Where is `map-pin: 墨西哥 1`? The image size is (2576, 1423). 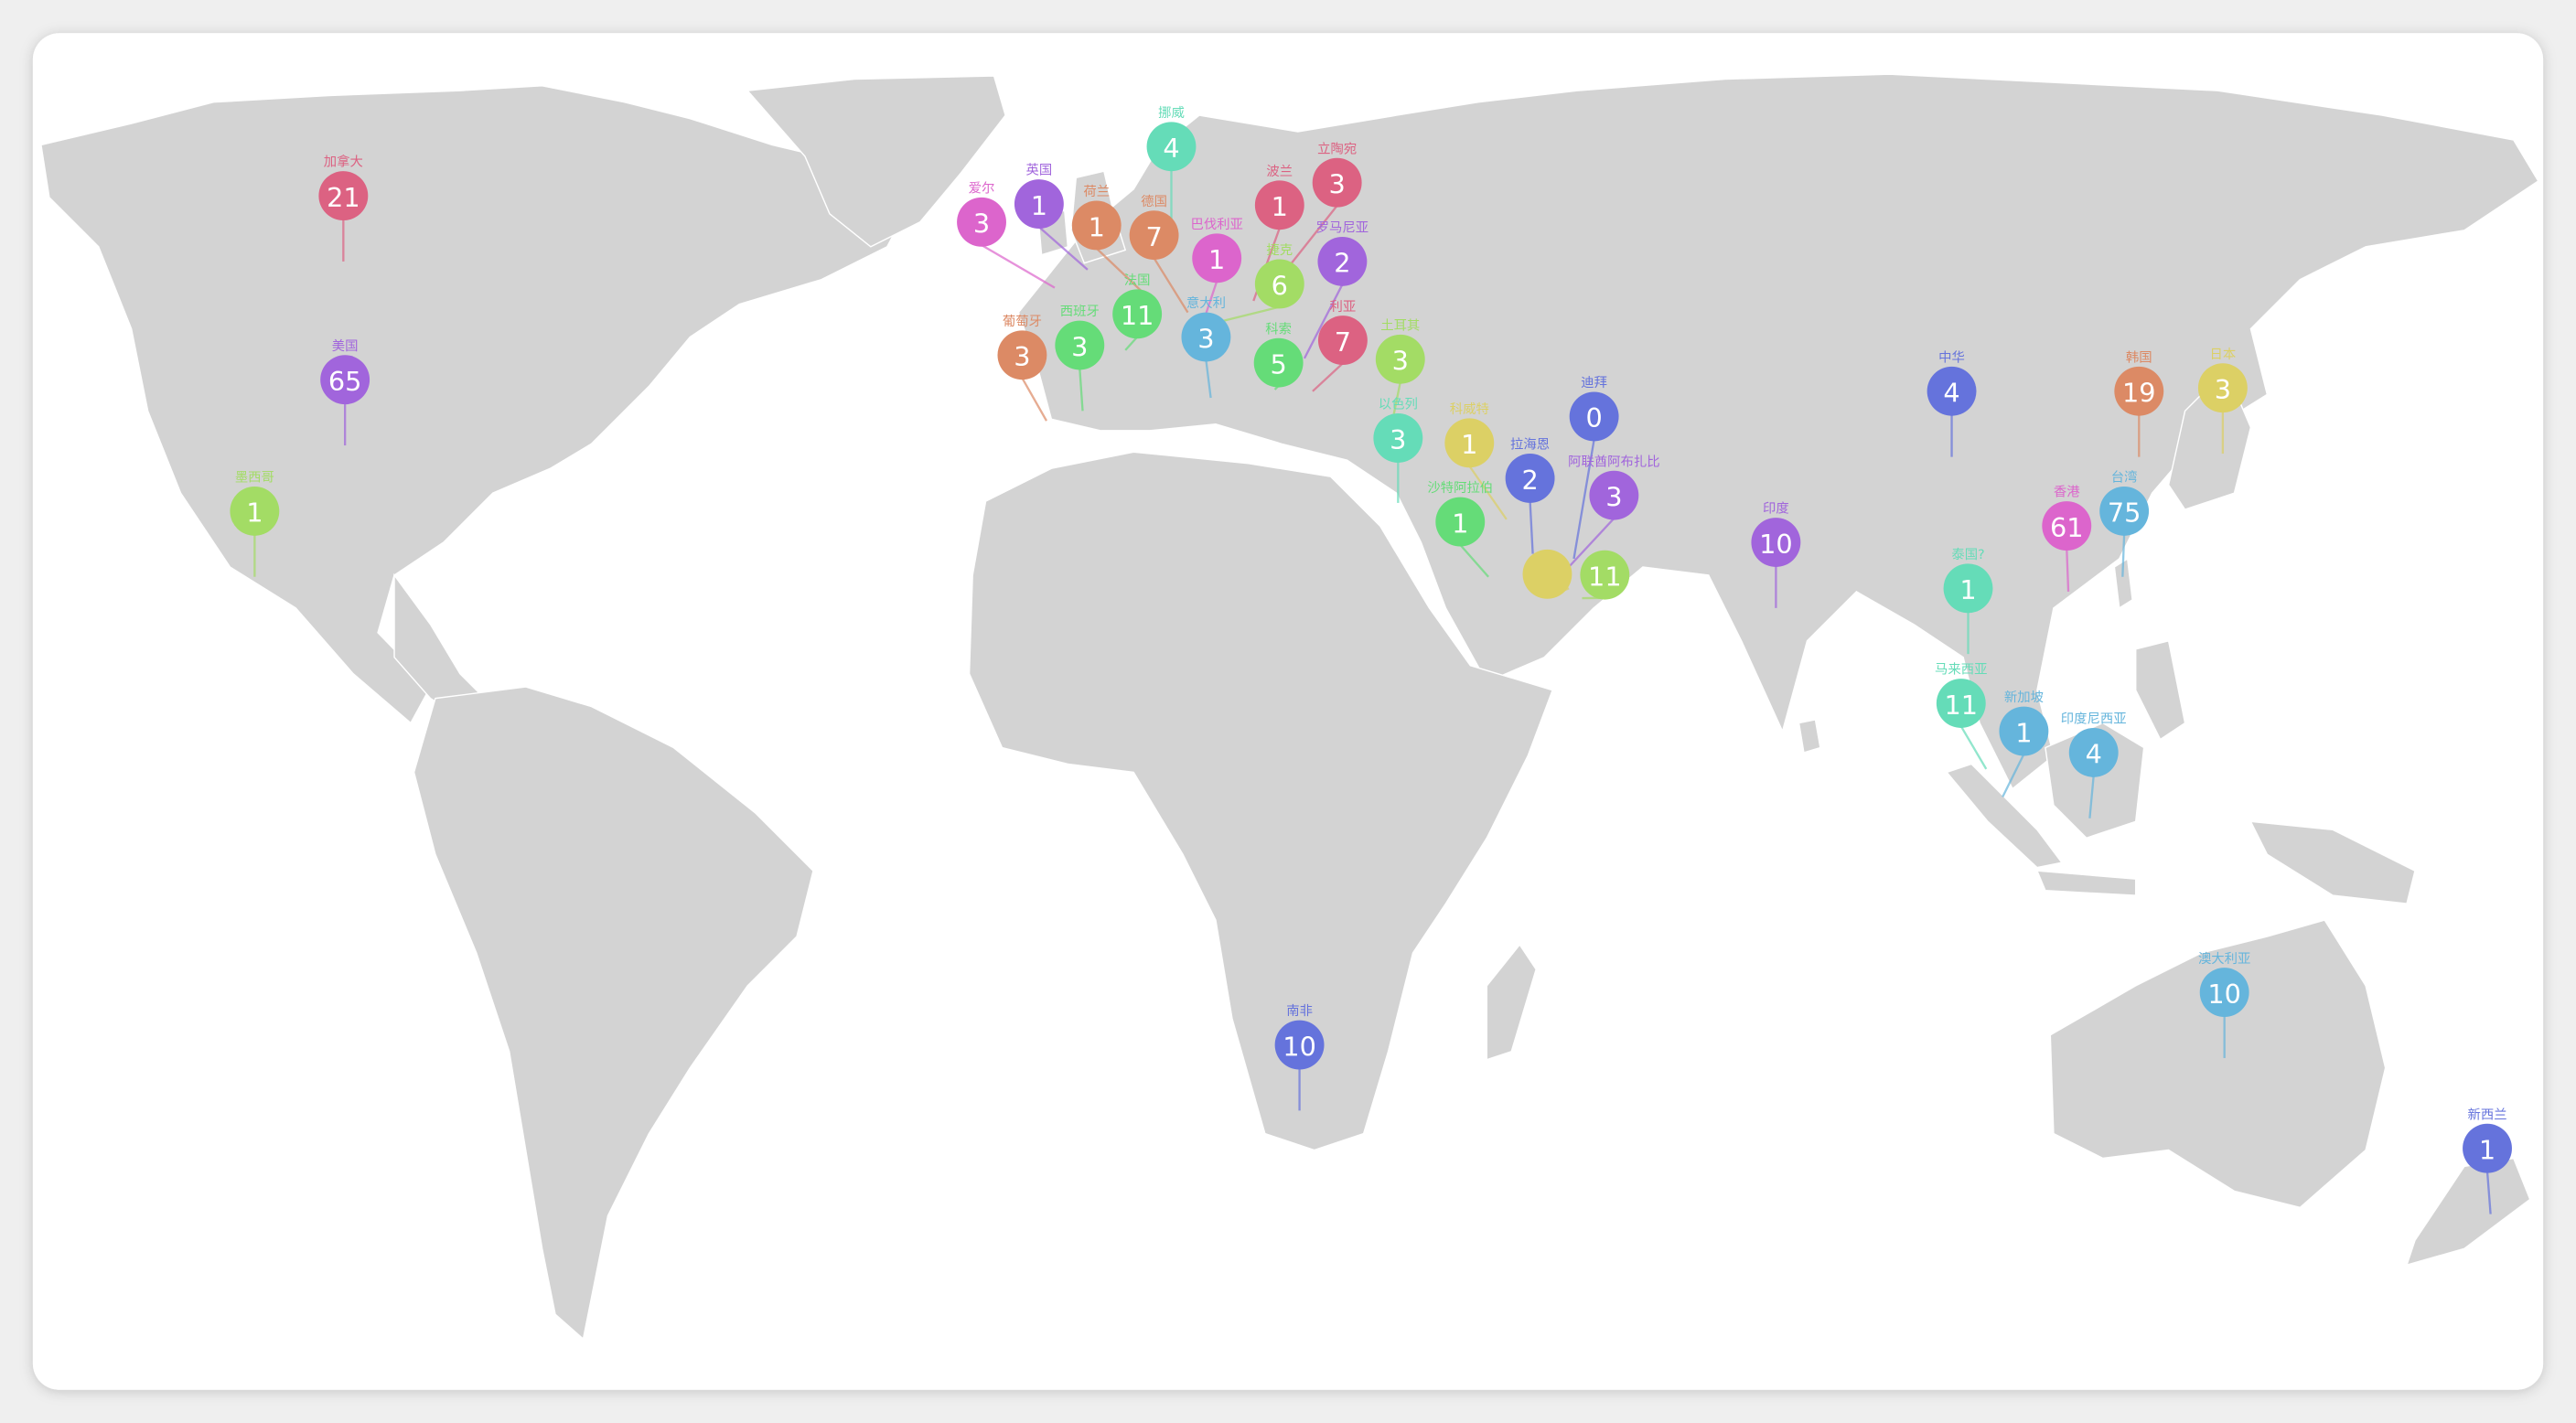
map-pin: 墨西哥 1 is located at coordinates (255, 503).